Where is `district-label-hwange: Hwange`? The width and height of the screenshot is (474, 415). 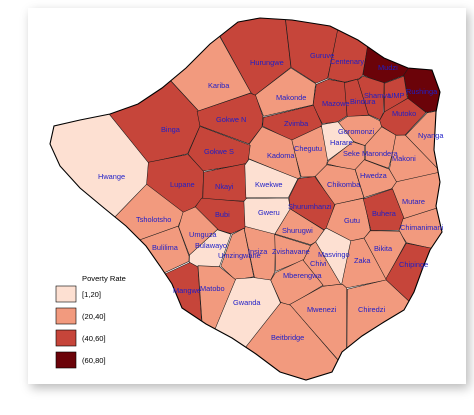
district-label-hwange: Hwange is located at coordinates (111, 176).